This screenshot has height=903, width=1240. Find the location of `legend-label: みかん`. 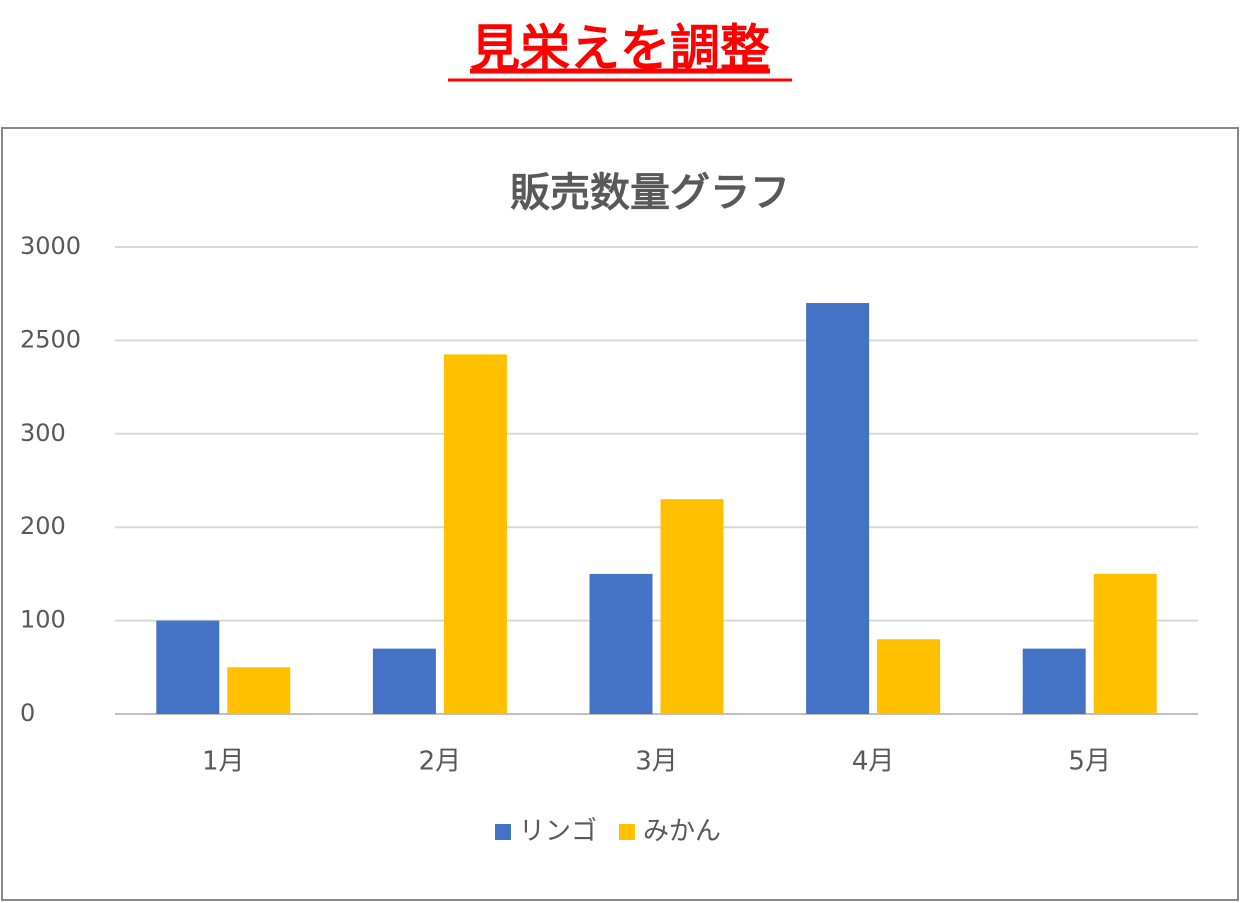

legend-label: みかん is located at coordinates (682, 832).